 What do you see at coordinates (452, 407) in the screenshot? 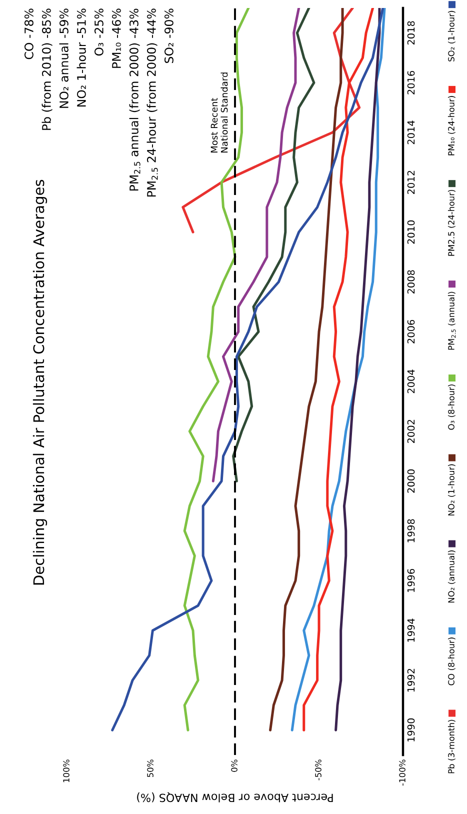
I see `legend-label: O₃ (8-hour)` at bounding box center [452, 407].